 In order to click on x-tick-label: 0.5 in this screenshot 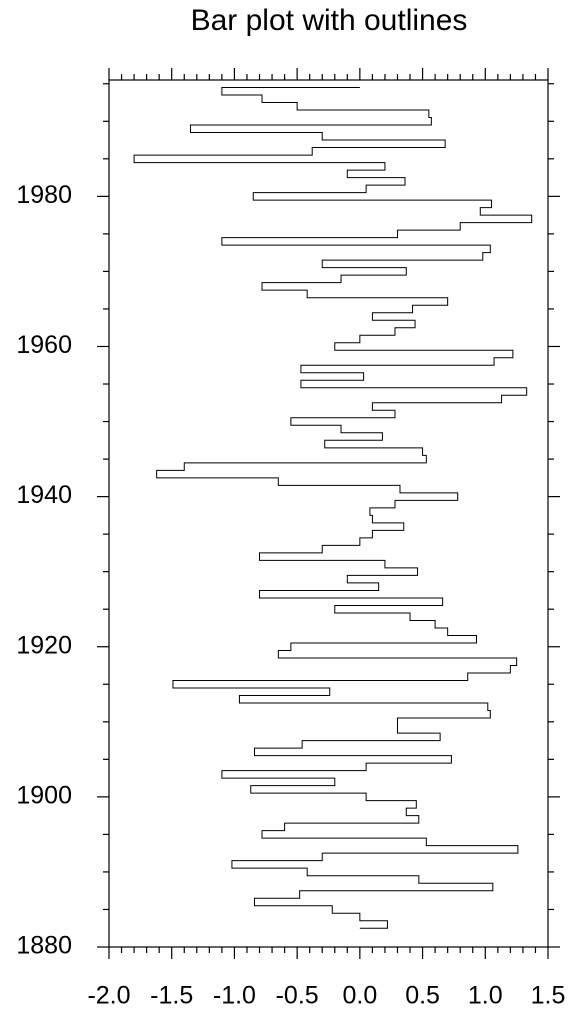, I will do `click(422, 996)`.